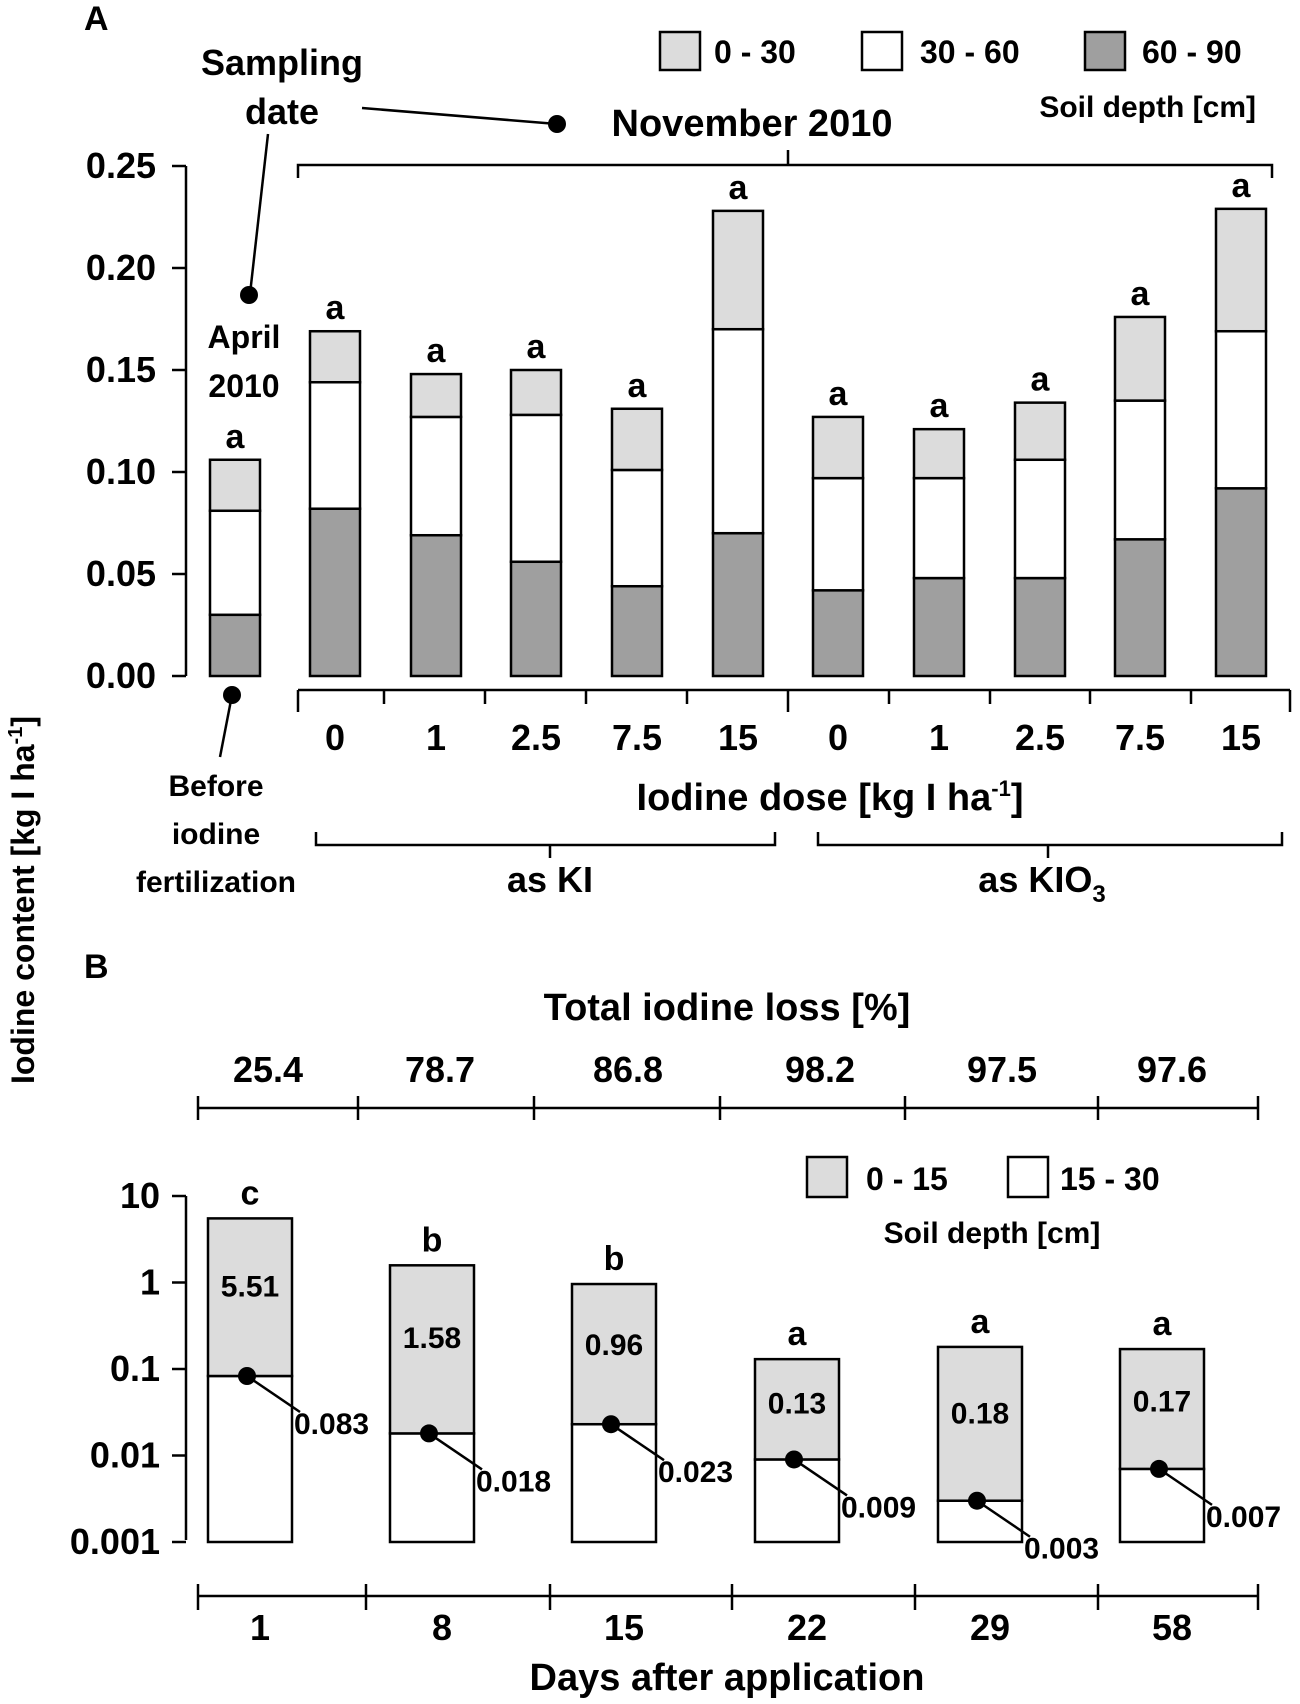 The width and height of the screenshot is (1300, 1704). What do you see at coordinates (1061, 1549) in the screenshot?
I see `bar-b-4-value-15-30: 0.003` at bounding box center [1061, 1549].